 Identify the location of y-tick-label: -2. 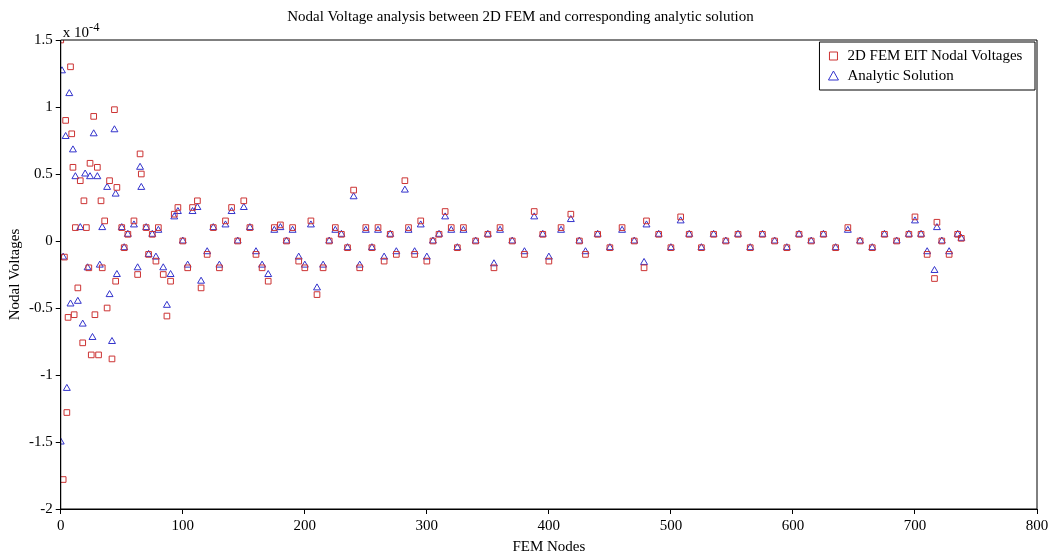
(46, 507).